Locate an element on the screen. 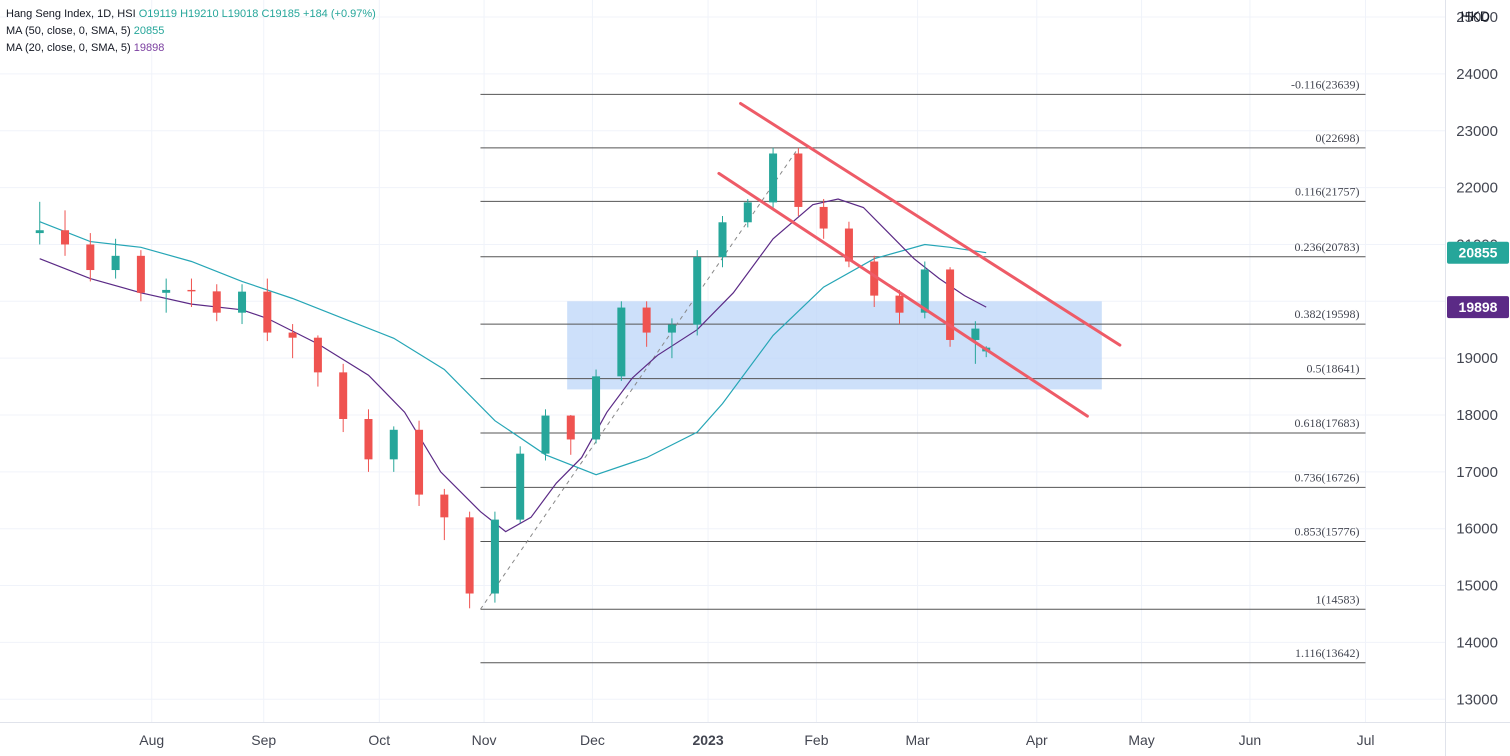 This screenshot has width=1510, height=756. legend-ma20-row: MA (20, close, 0, SMA, 5) 19898 is located at coordinates (191, 48).